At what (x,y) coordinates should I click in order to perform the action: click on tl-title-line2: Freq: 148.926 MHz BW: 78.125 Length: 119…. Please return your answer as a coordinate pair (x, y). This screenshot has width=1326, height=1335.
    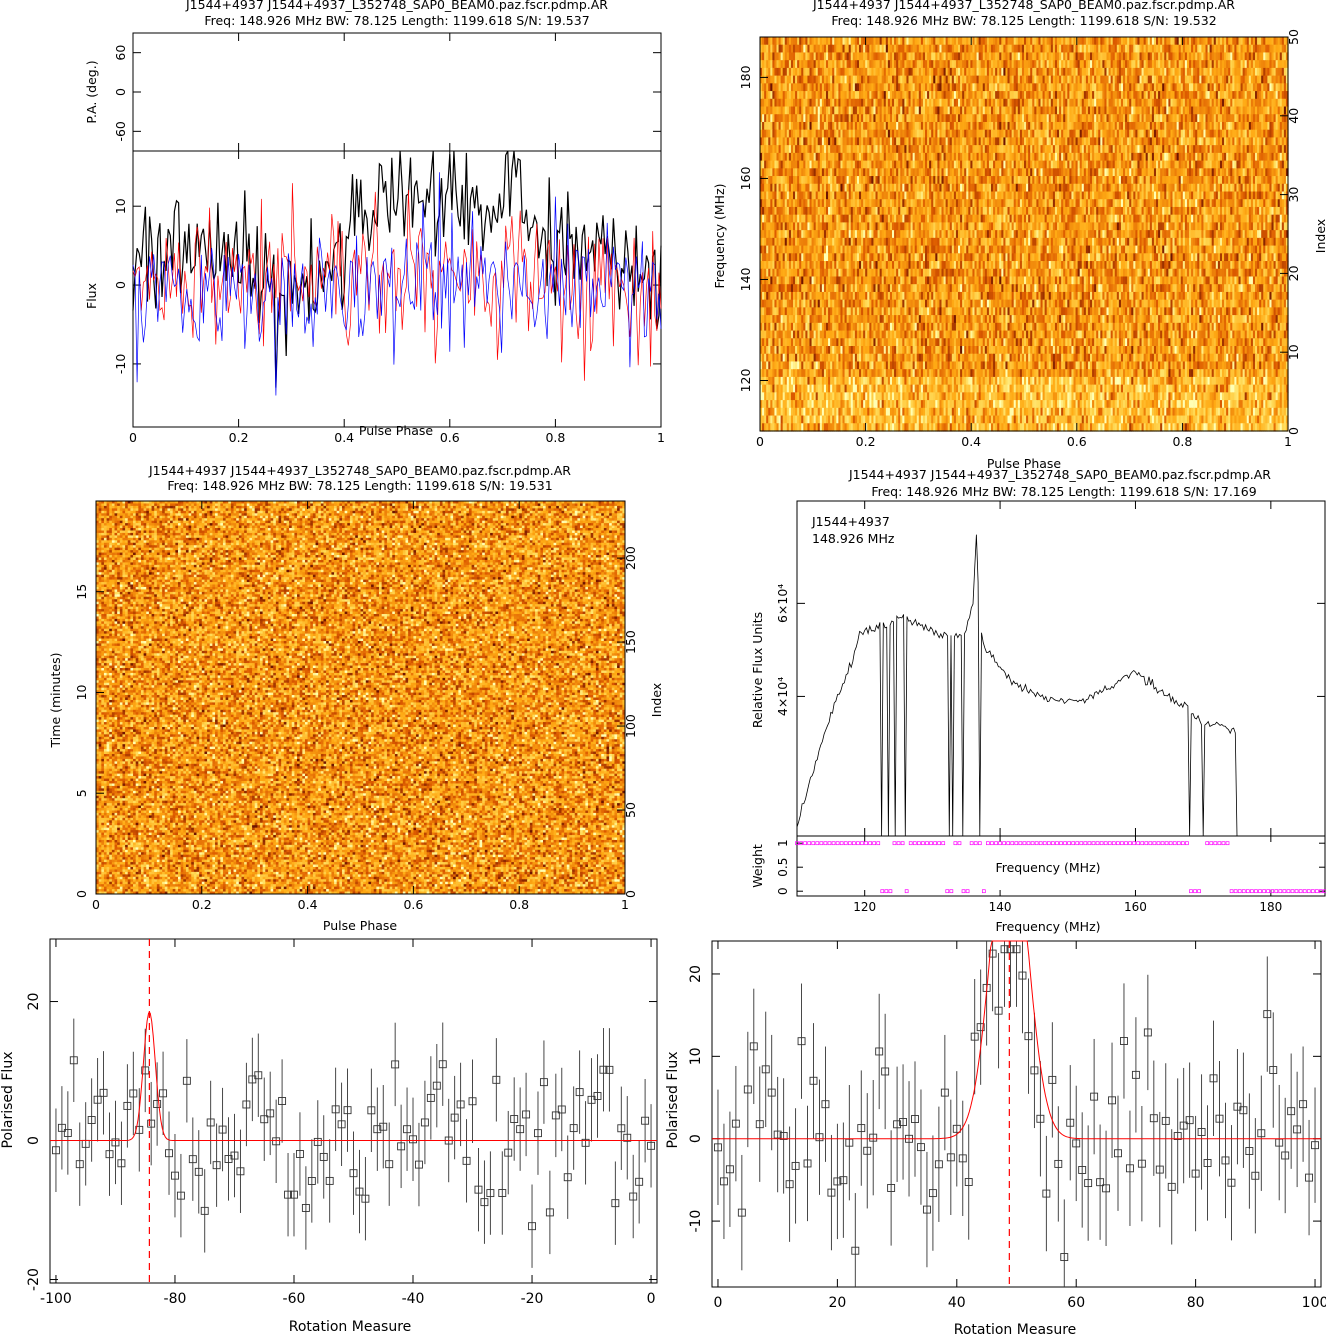
    Looking at the image, I should click on (396, 20).